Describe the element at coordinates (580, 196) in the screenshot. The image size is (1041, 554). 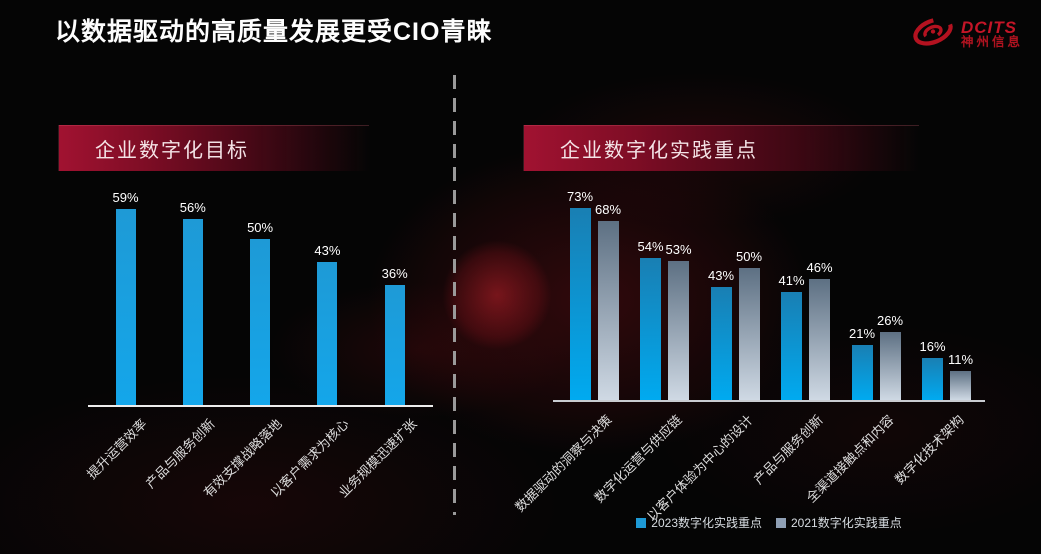
I see `practice-bar-0-0-value: 73%` at that location.